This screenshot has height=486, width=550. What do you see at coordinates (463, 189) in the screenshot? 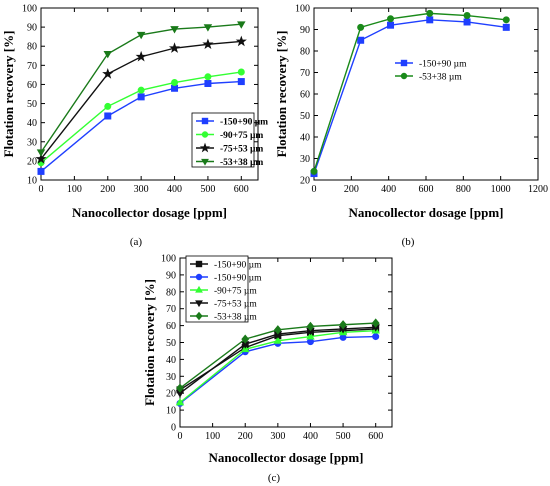
I see `x-tick-label: 800` at bounding box center [463, 189].